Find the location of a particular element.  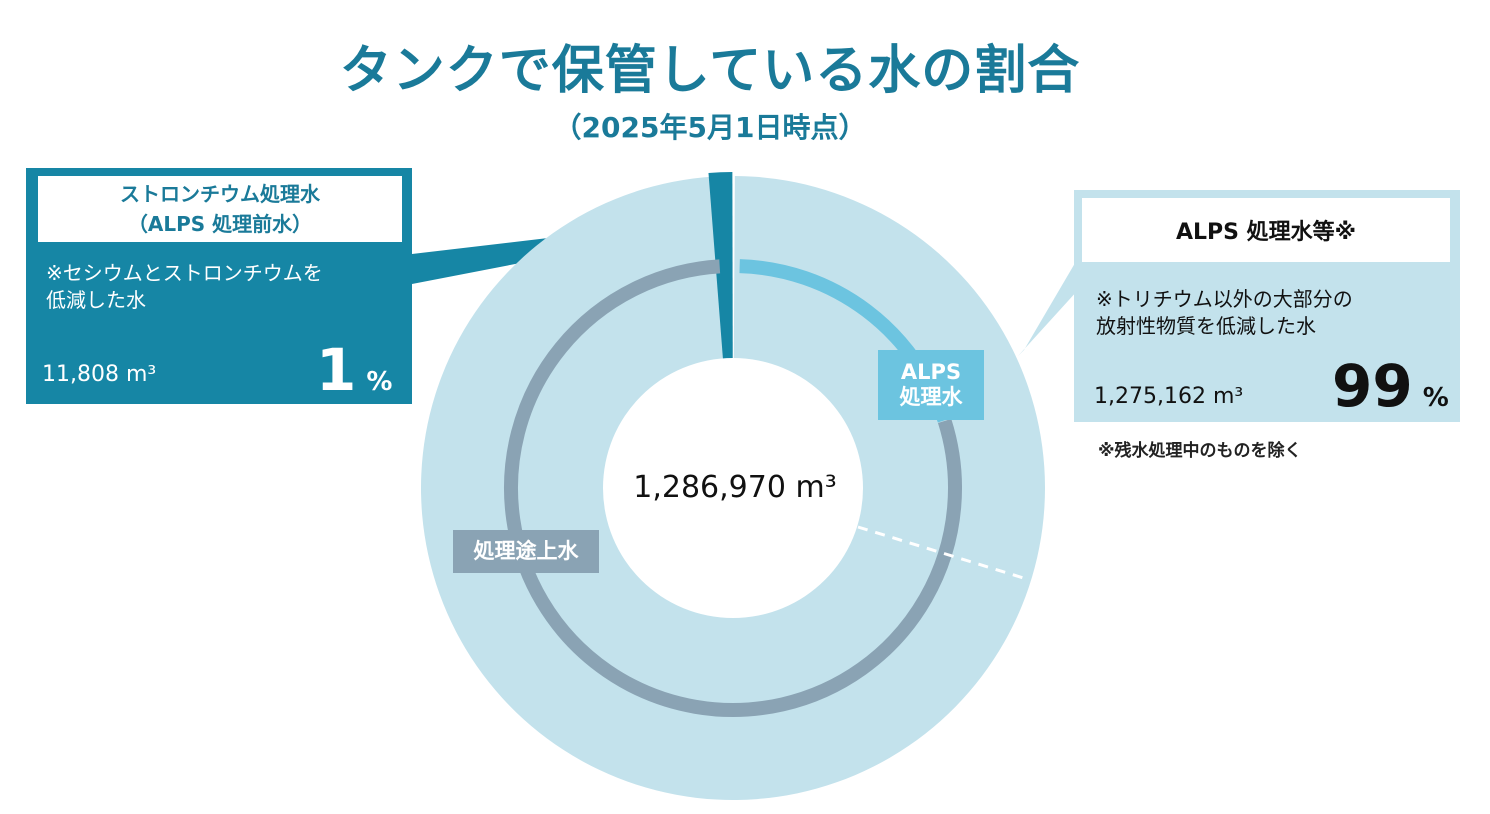

donut-hole is located at coordinates (733, 488).